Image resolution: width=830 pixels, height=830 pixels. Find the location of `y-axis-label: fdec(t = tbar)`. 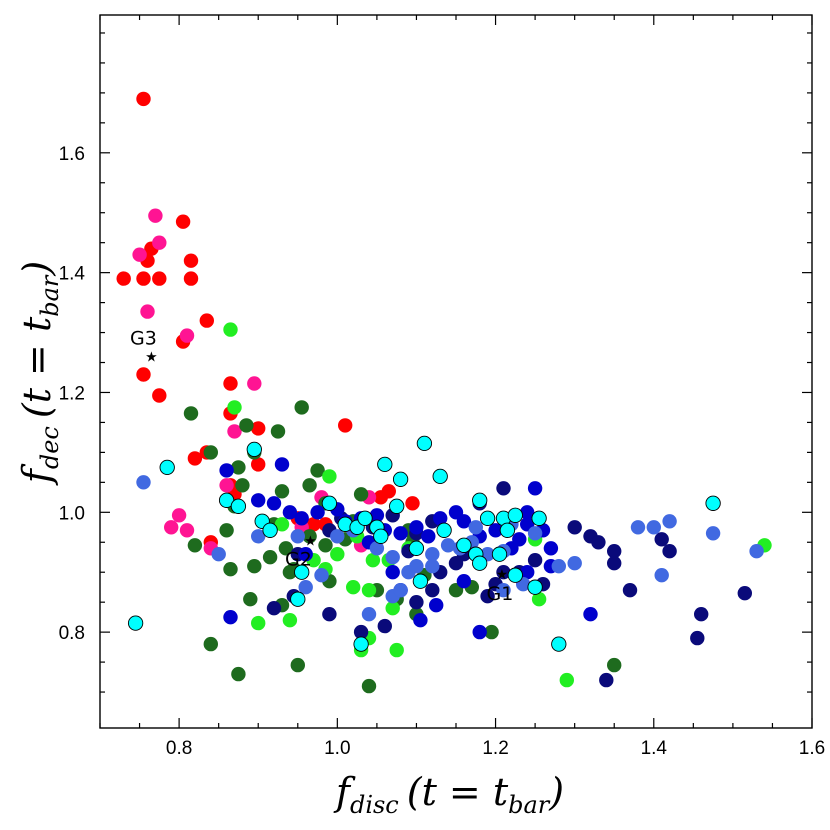

y-axis-label: fdec(t = tbar) is located at coordinates (39, 373).